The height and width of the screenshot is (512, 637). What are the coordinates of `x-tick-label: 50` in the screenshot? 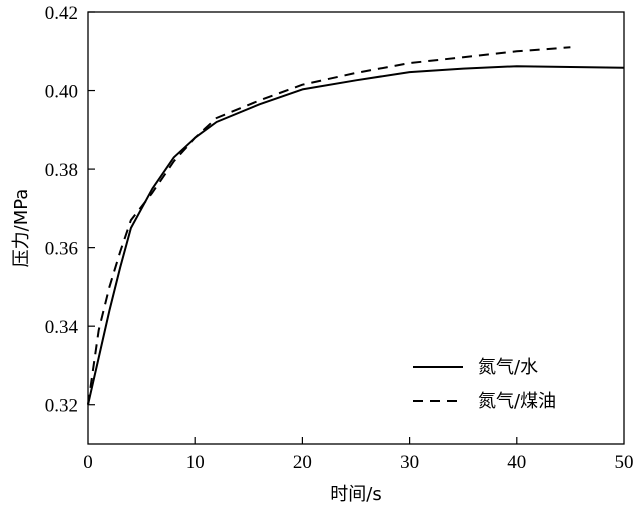 It's located at (624, 462).